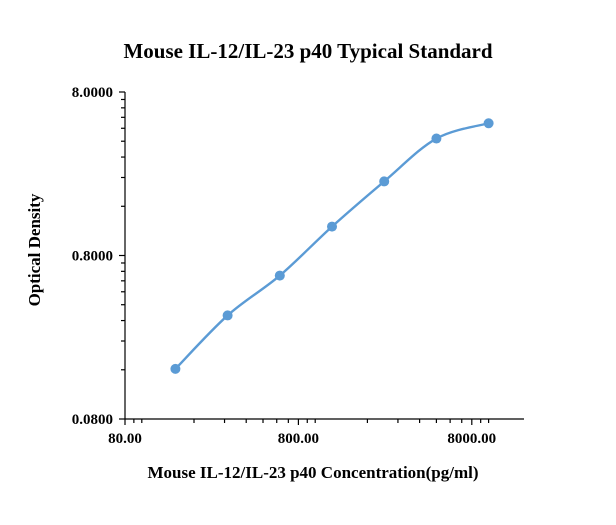 The height and width of the screenshot is (525, 616). I want to click on y-tick-label: 0.0800, so click(92, 420).